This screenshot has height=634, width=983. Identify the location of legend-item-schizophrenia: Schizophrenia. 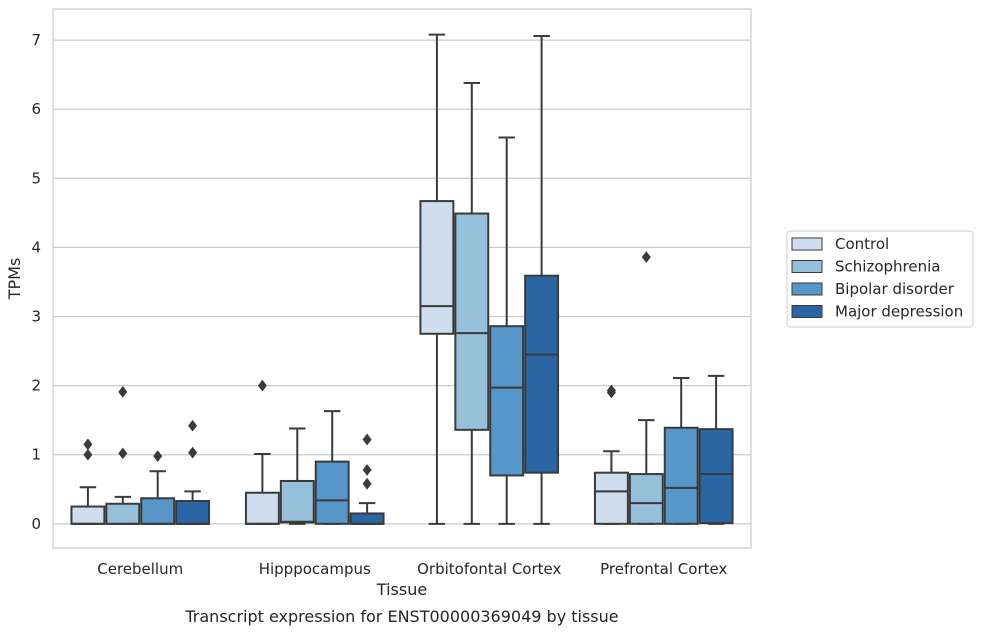
(865, 267).